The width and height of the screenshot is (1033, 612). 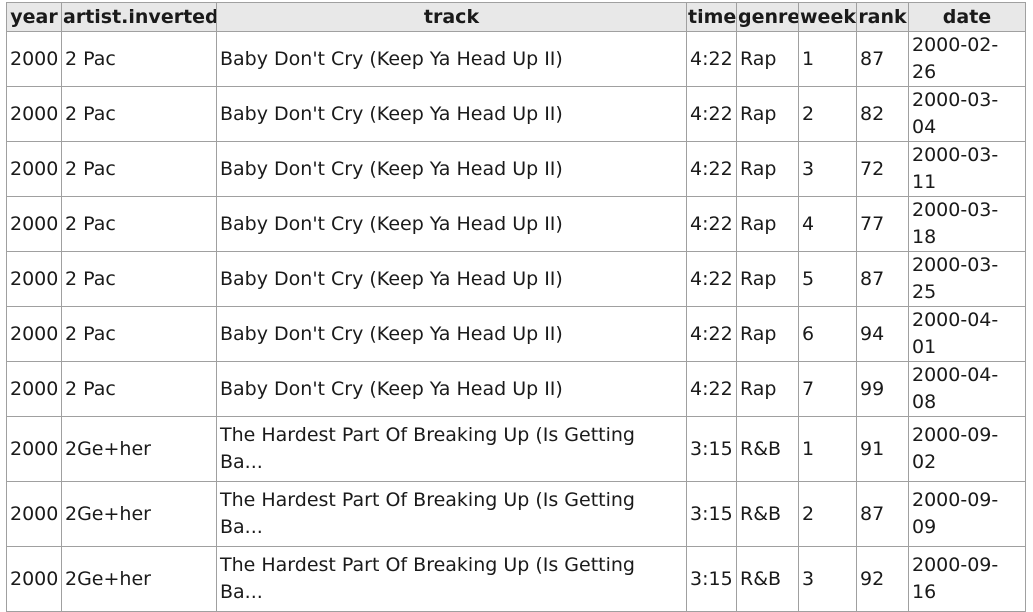 What do you see at coordinates (967, 449) in the screenshot?
I see `date-cell: 2000-09-02` at bounding box center [967, 449].